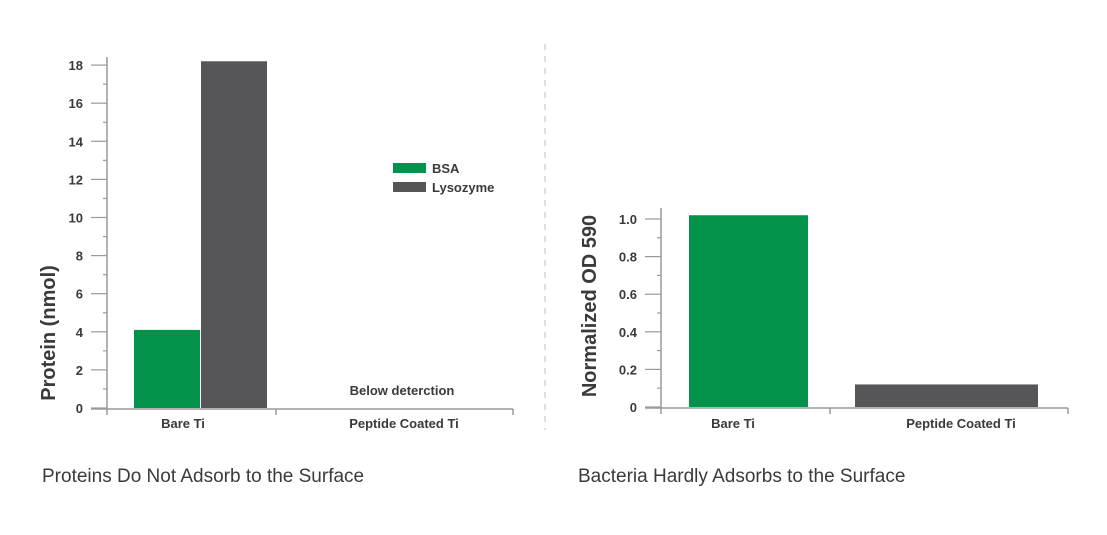 The width and height of the screenshot is (1107, 535). Describe the element at coordinates (203, 476) in the screenshot. I see `chart-caption-proteins: Proteins Do Not Adsorb to the Surface` at that location.